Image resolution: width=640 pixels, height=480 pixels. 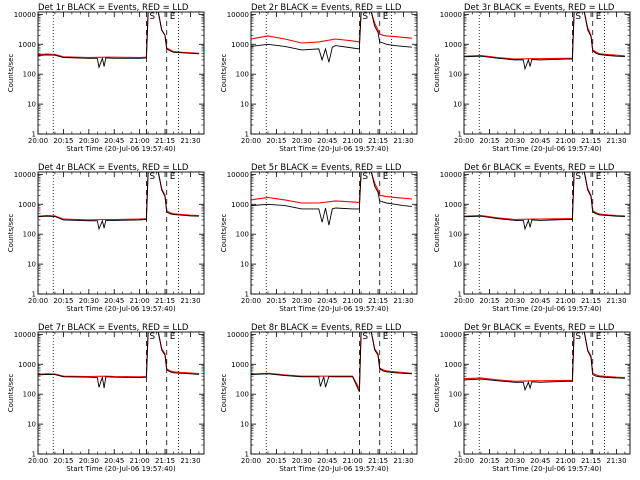 I want to click on panel-title: Det 8r BLACK = Events, RED = LLD, so click(x=326, y=328).